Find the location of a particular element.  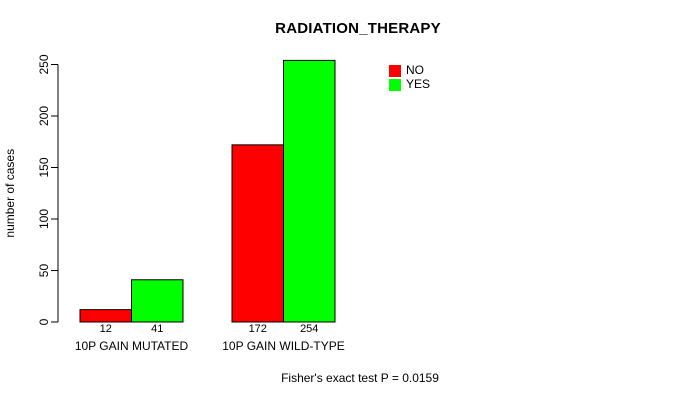

bar-value-label: 12 is located at coordinates (106, 329).